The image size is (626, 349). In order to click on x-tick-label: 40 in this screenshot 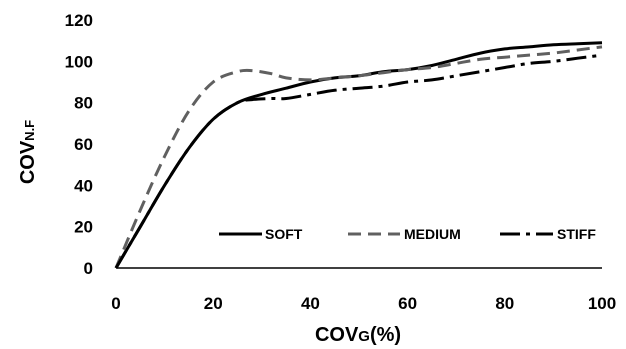, I will do `click(310, 303)`.